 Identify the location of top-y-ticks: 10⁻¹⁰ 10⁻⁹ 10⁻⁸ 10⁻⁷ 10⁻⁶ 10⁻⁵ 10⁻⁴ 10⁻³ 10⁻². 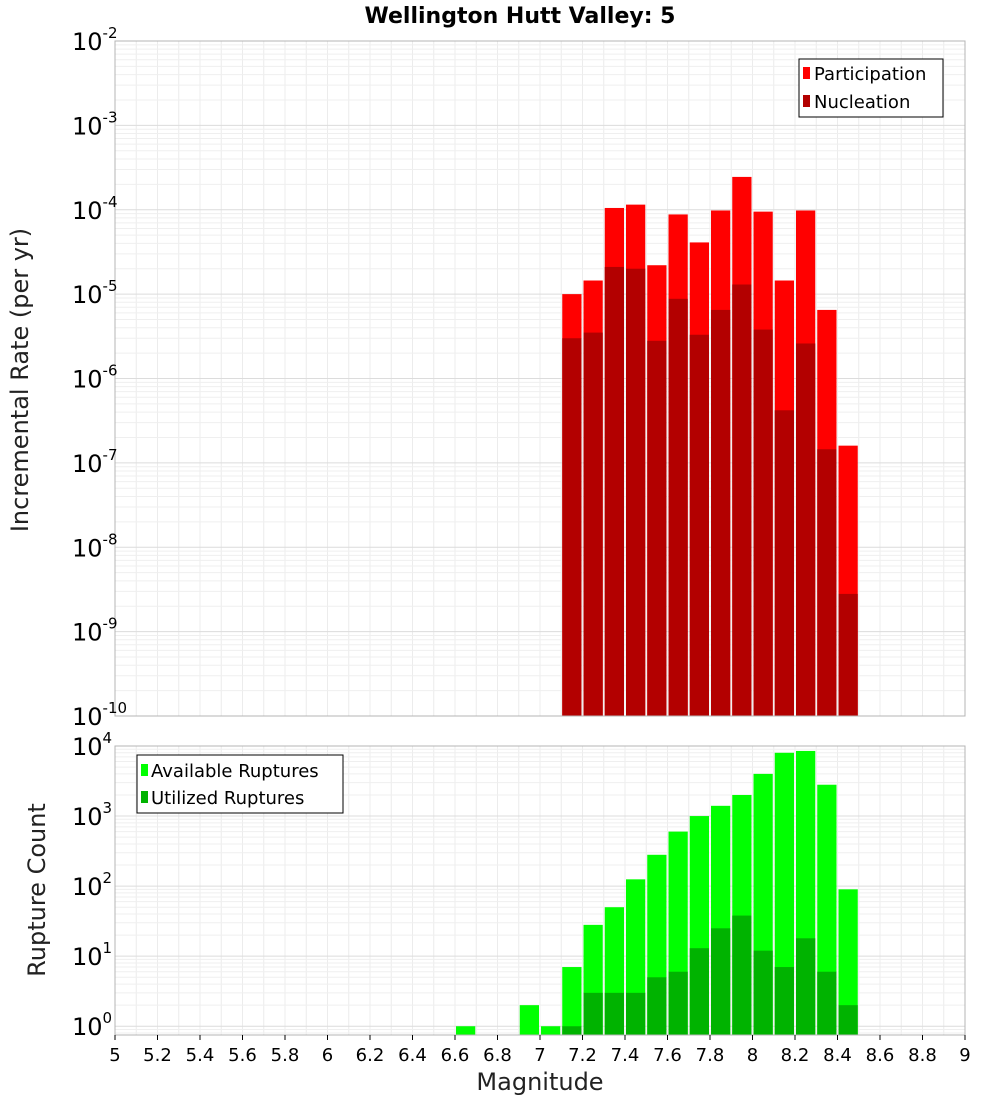
(99, 377).